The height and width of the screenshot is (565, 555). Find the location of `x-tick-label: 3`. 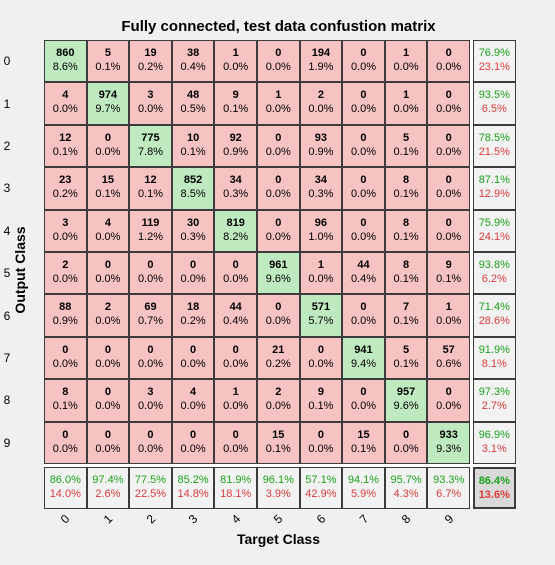

x-tick-label: 3 is located at coordinates (193, 519).